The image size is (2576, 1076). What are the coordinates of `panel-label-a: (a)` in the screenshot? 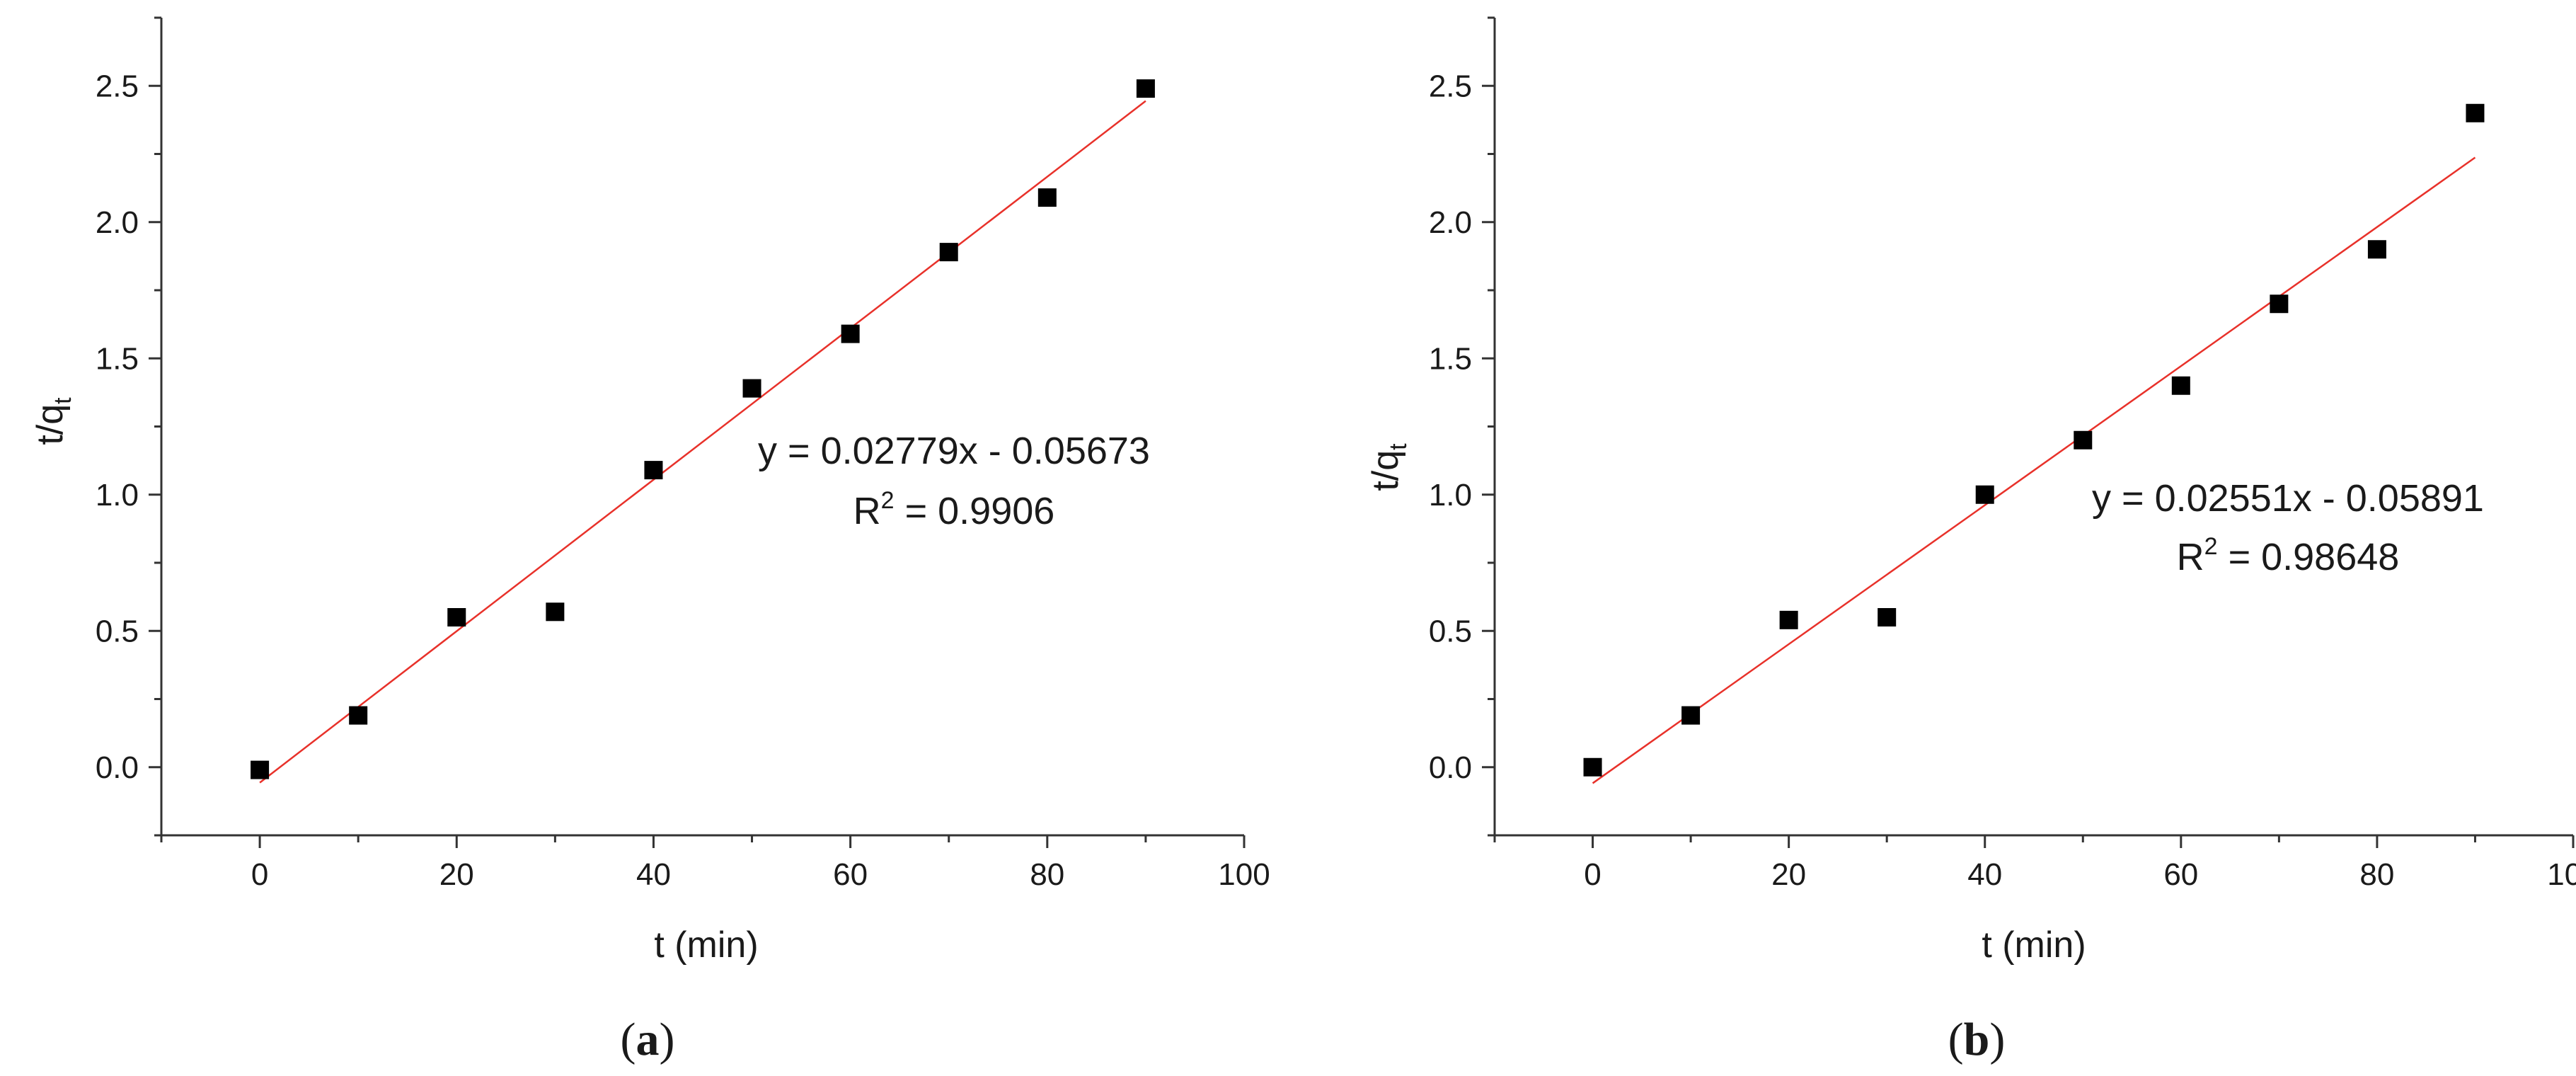 It's located at (648, 1039).